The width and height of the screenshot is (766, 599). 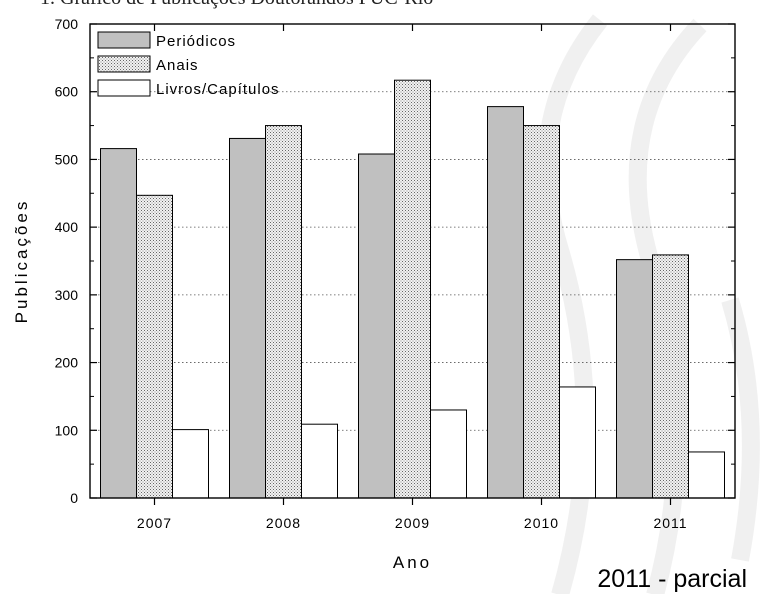 I want to click on x-axis-label: Ano, so click(x=412, y=562).